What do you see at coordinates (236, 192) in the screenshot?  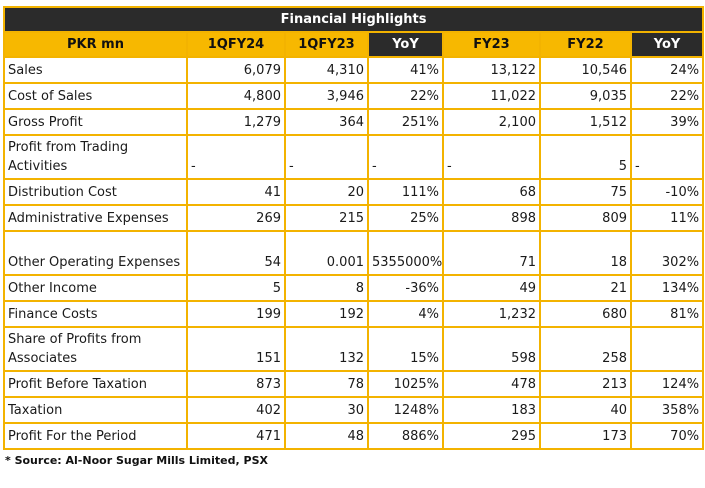 I see `table-cell: 41` at bounding box center [236, 192].